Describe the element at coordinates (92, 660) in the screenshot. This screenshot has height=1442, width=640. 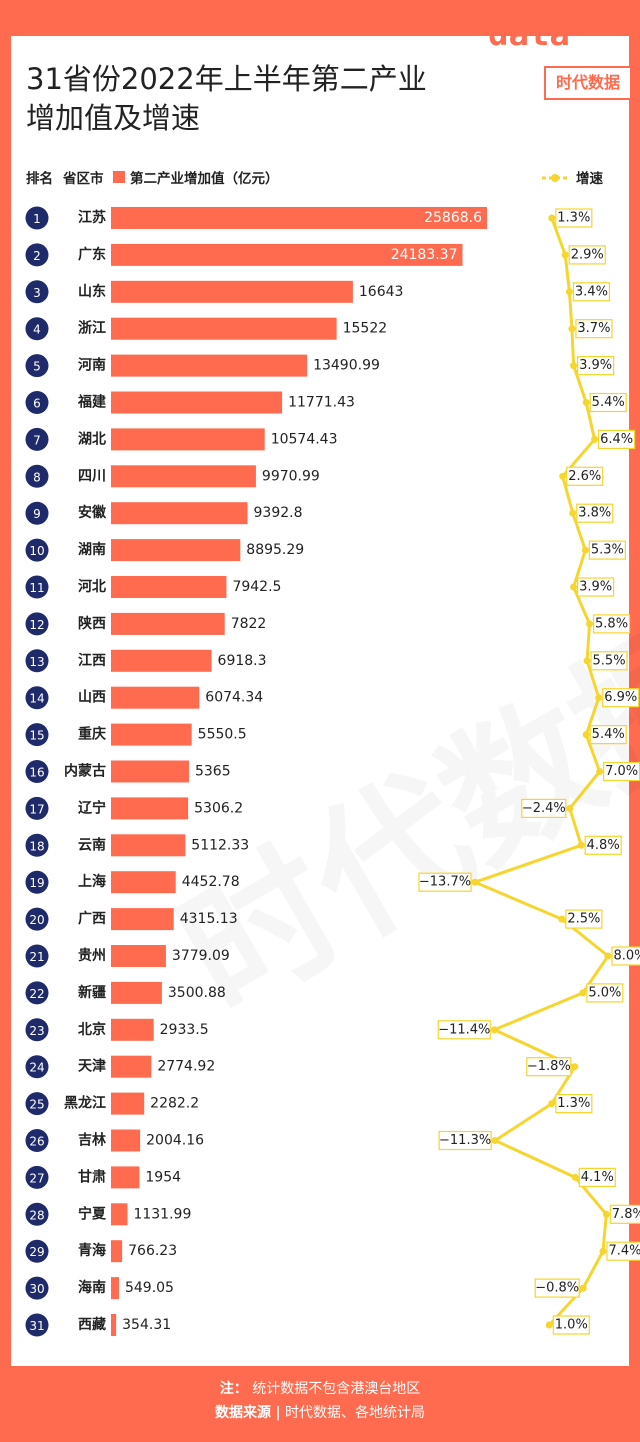
I see `province-label: 江西` at that location.